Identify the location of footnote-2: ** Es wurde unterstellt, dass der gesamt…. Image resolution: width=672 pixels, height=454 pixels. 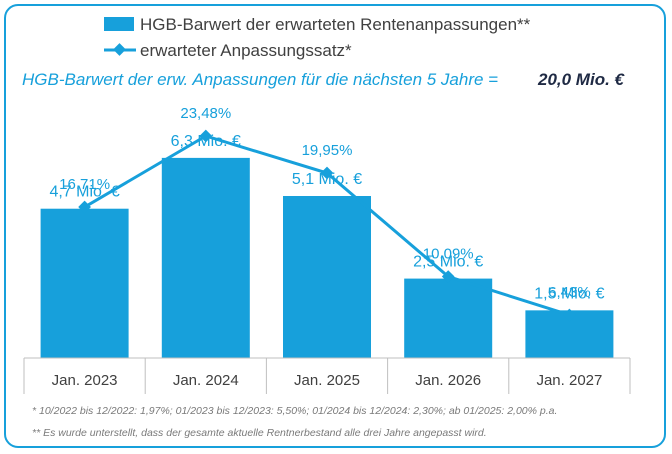
(259, 433).